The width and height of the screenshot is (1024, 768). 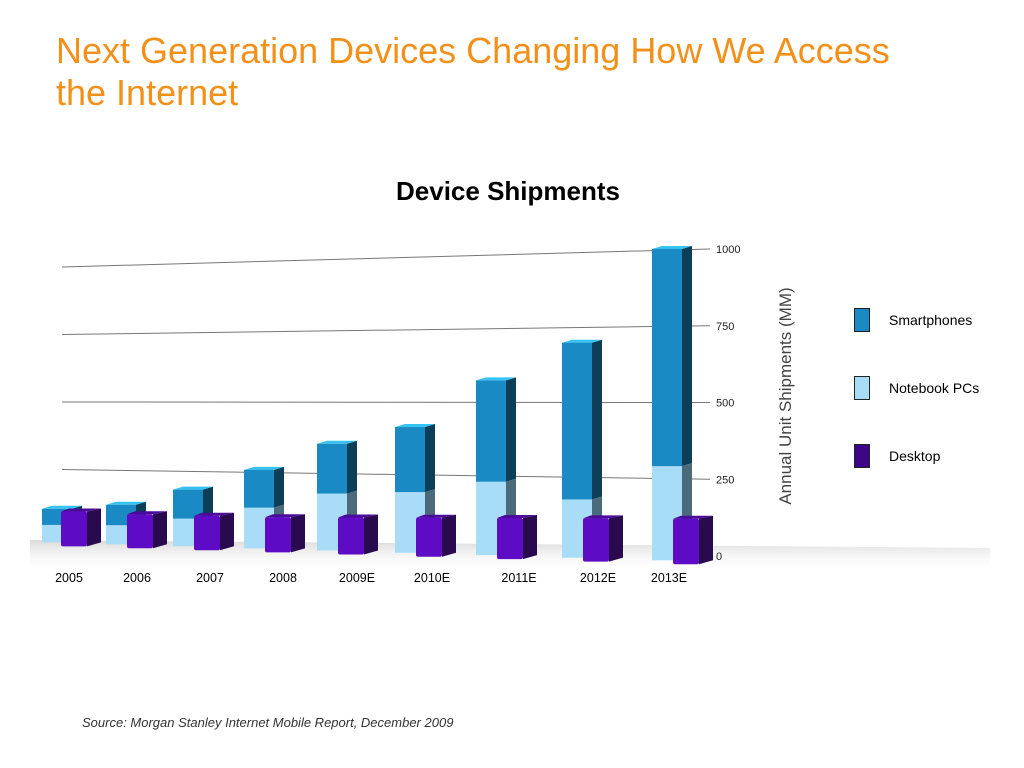 I want to click on y-tick-label: 500, so click(x=725, y=404).